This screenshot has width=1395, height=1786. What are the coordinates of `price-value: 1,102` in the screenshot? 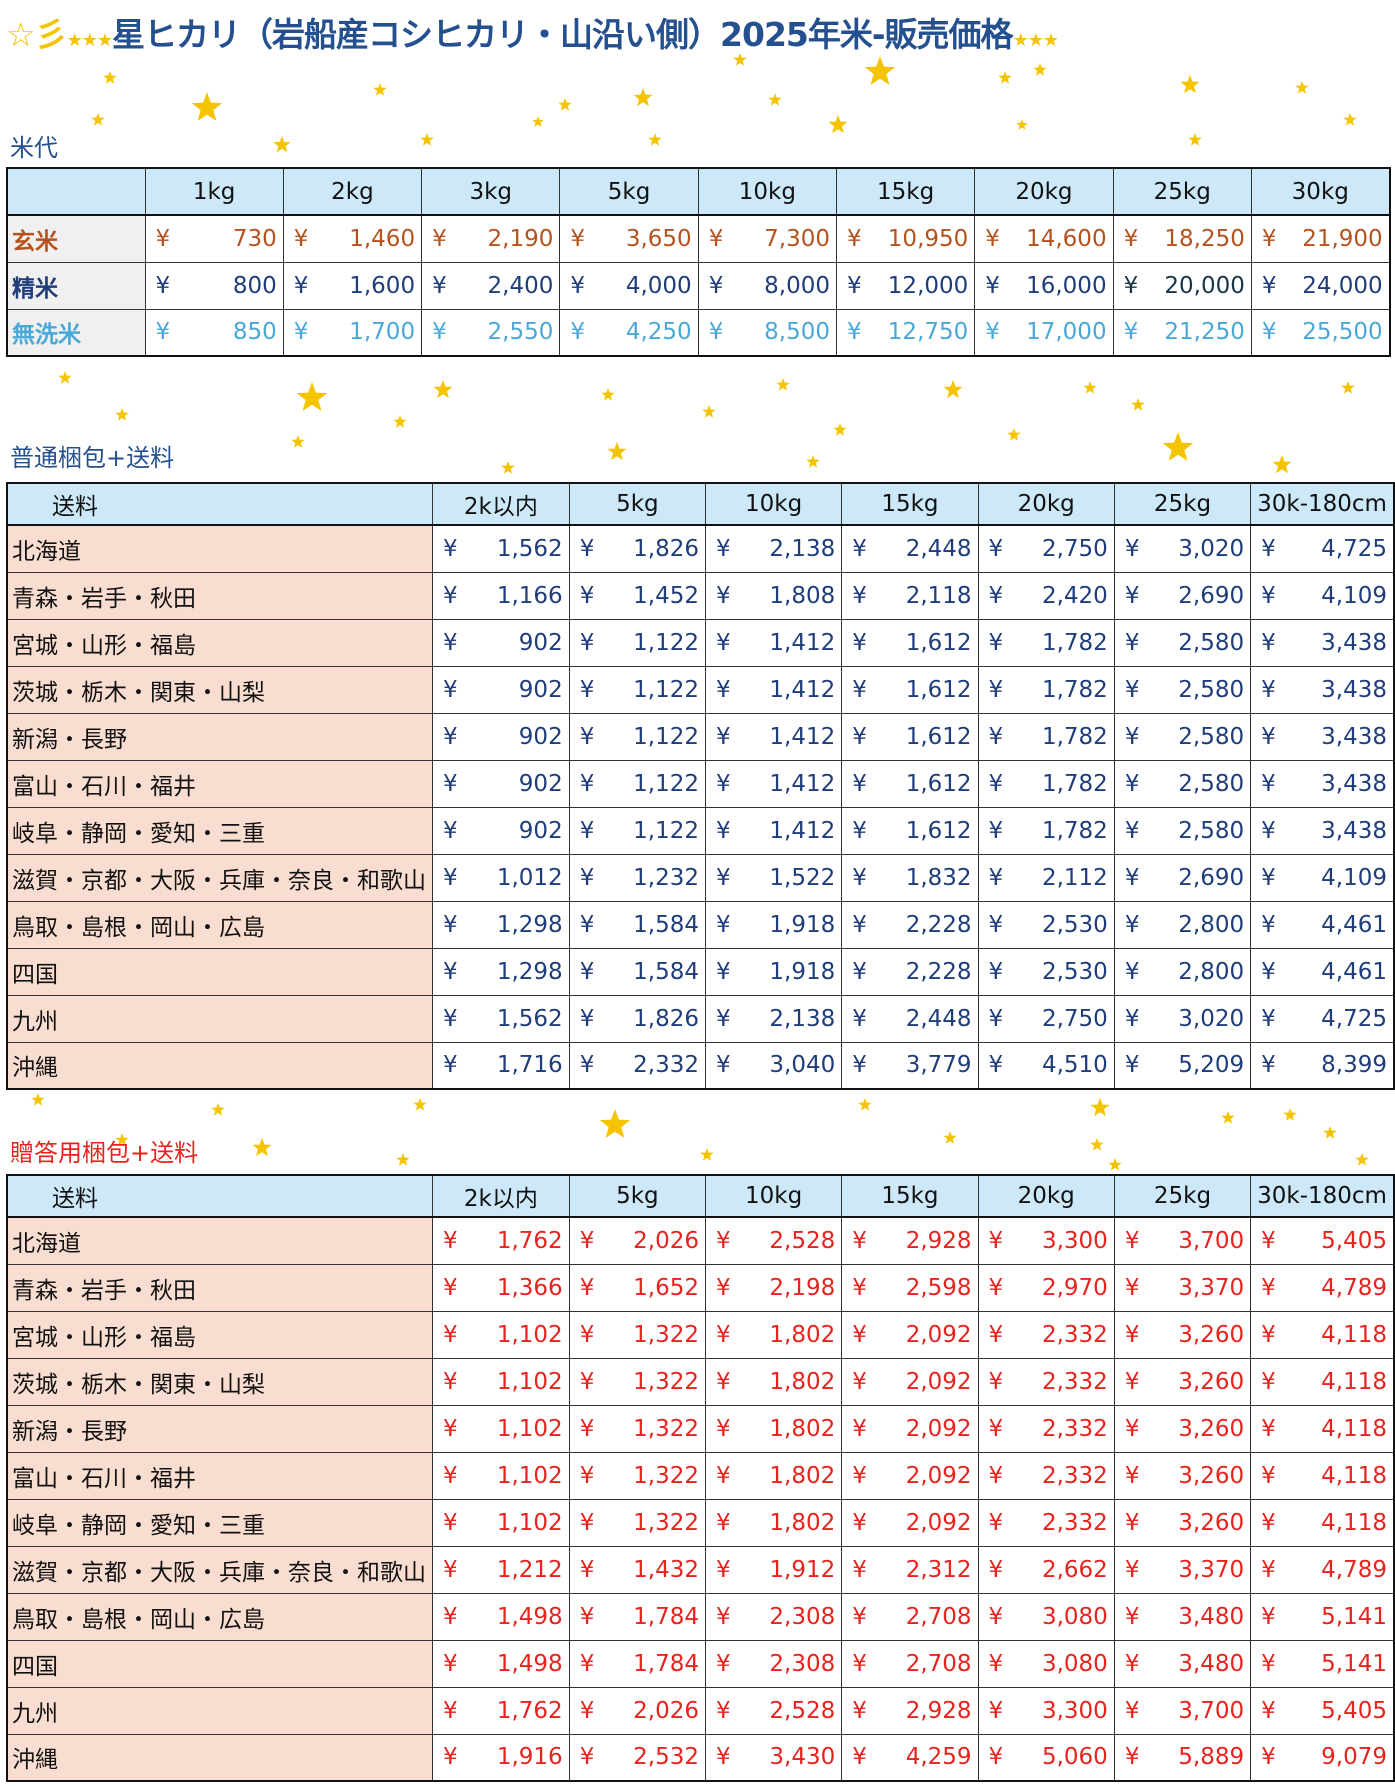 It's located at (529, 1334).